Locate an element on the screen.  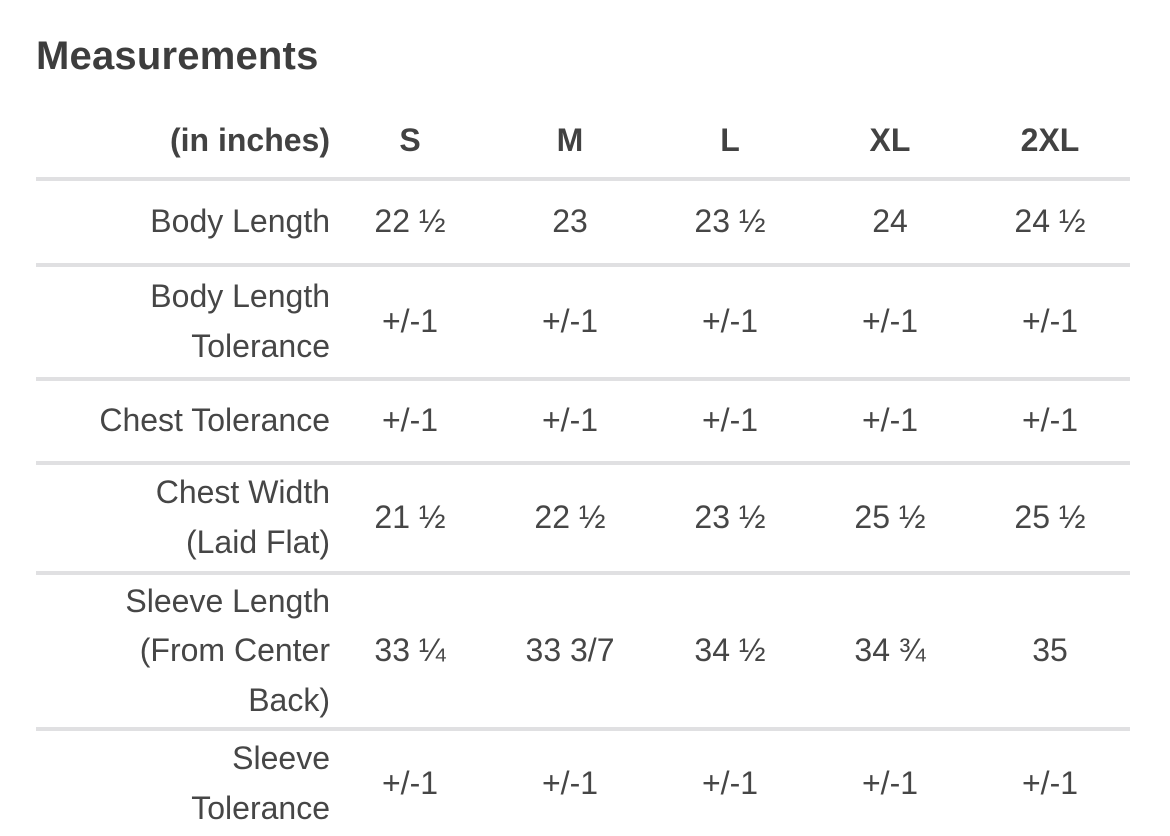
row-label: Body Length is located at coordinates (240, 221).